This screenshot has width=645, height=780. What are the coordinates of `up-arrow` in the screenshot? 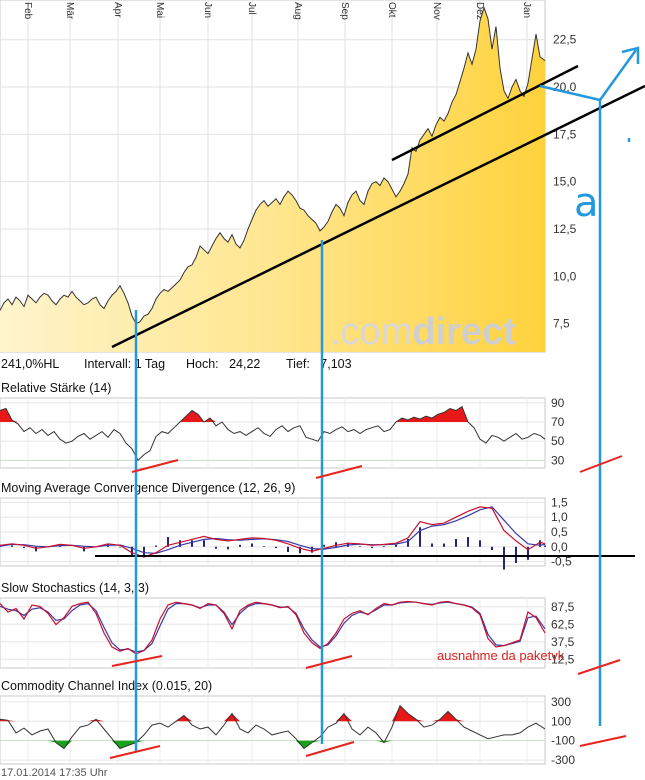 It's located at (619, 73).